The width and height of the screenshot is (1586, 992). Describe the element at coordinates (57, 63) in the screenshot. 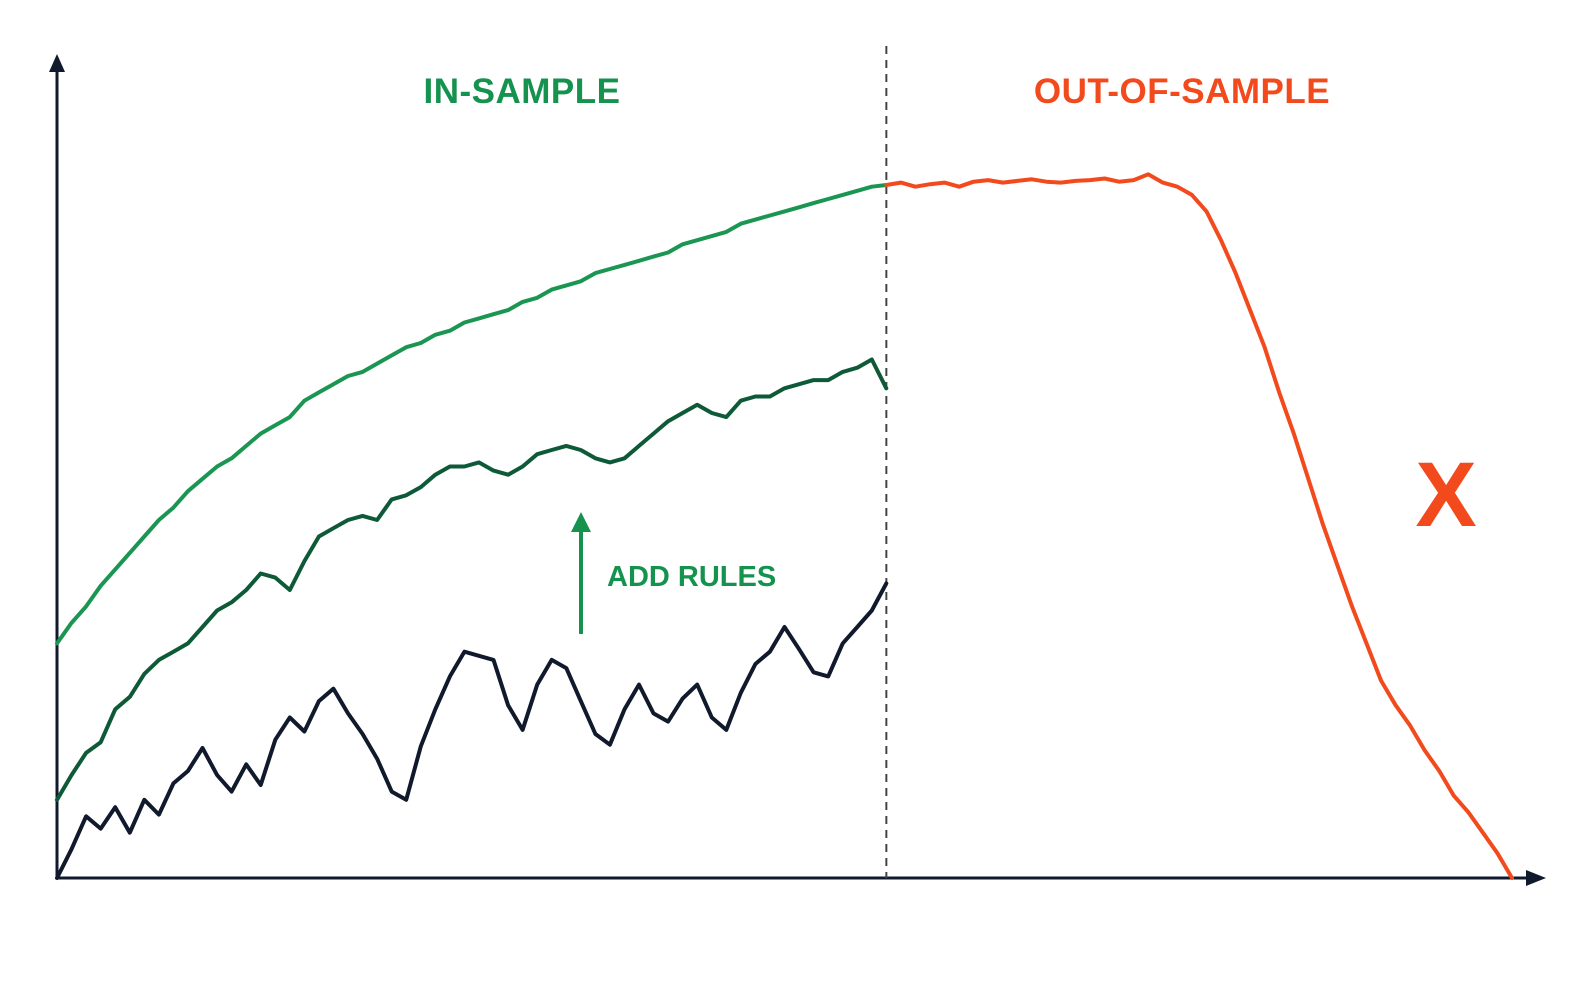

I see `y-axis-arrow` at that location.